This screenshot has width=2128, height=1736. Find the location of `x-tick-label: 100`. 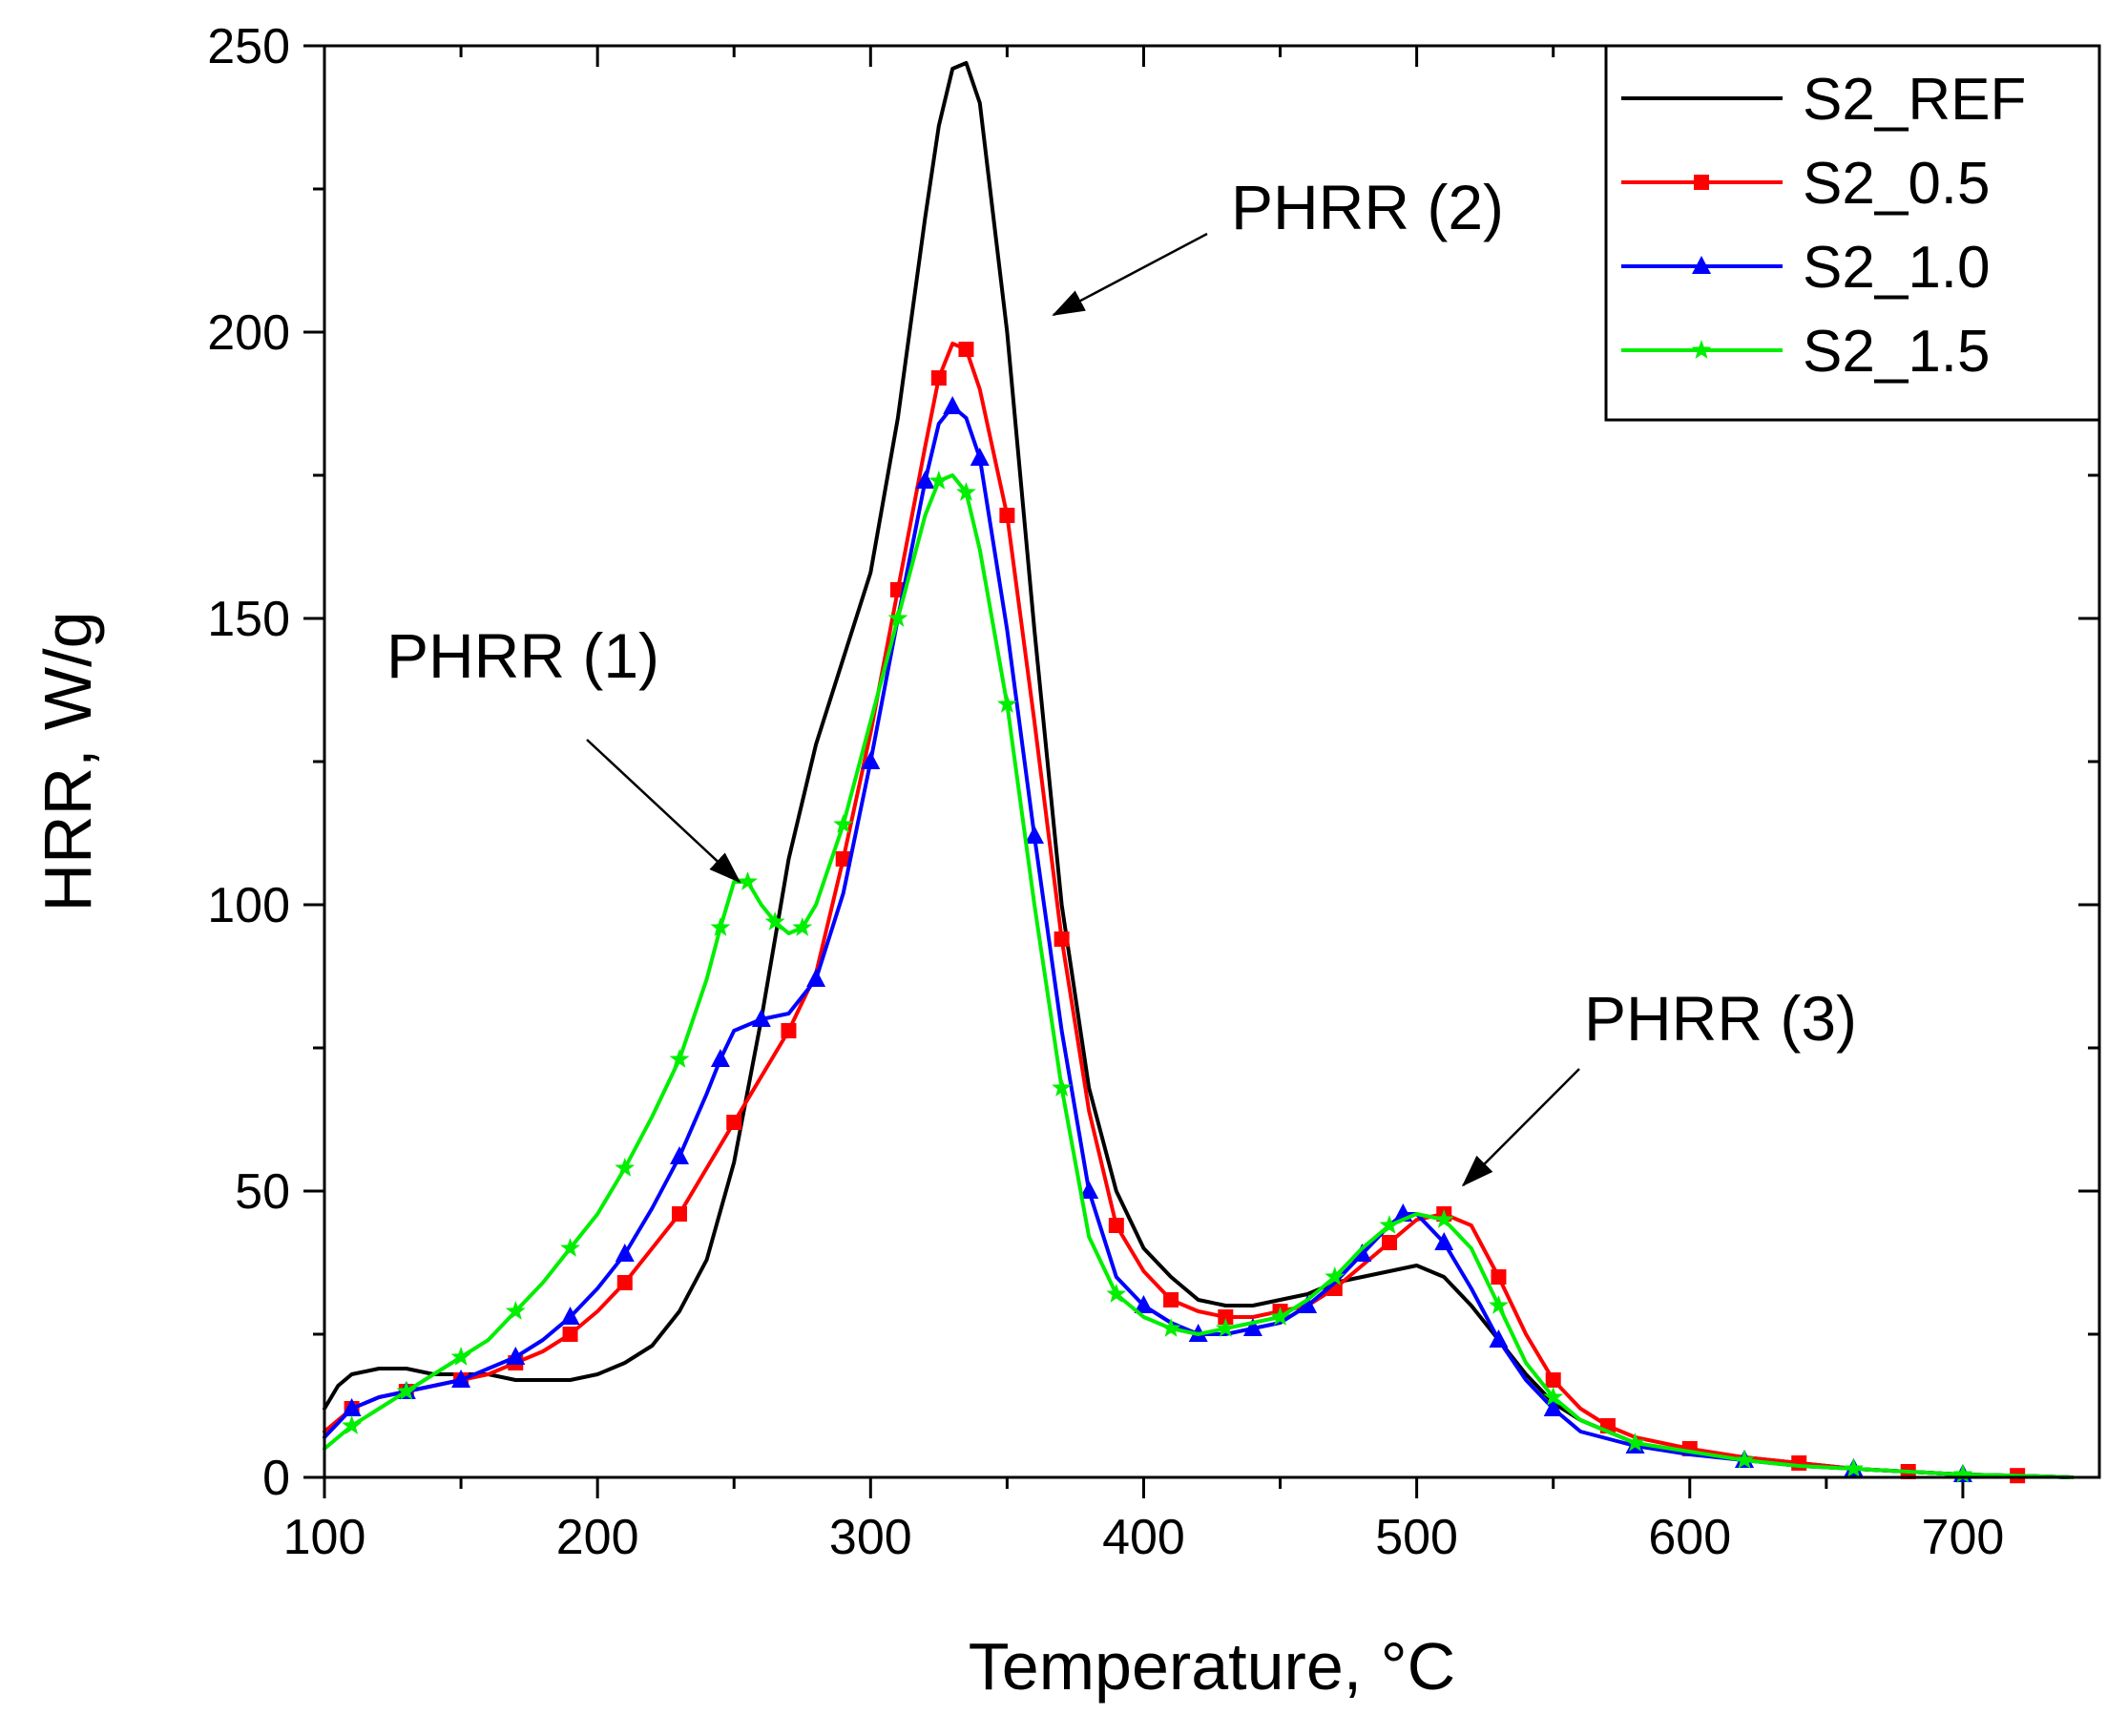

x-tick-label: 100 is located at coordinates (324, 1537).